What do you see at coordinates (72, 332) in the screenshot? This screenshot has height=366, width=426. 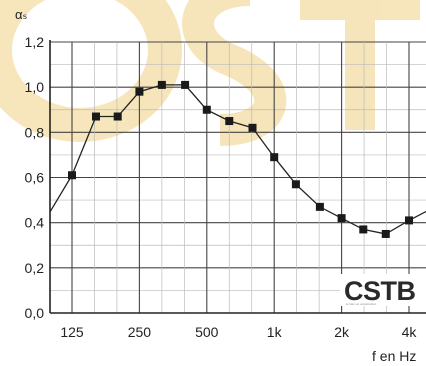 I see `x-tick-label: 125` at bounding box center [72, 332].